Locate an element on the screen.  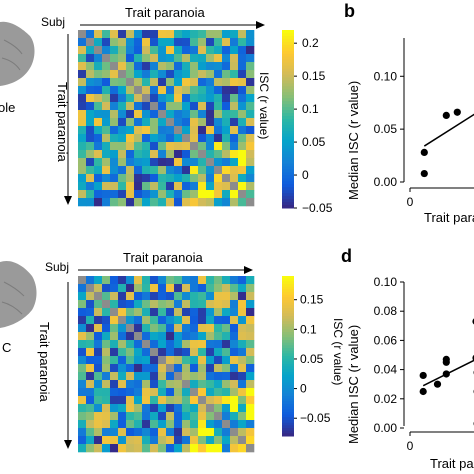
y-tick-label: 0.06 is located at coordinates (386, 340).